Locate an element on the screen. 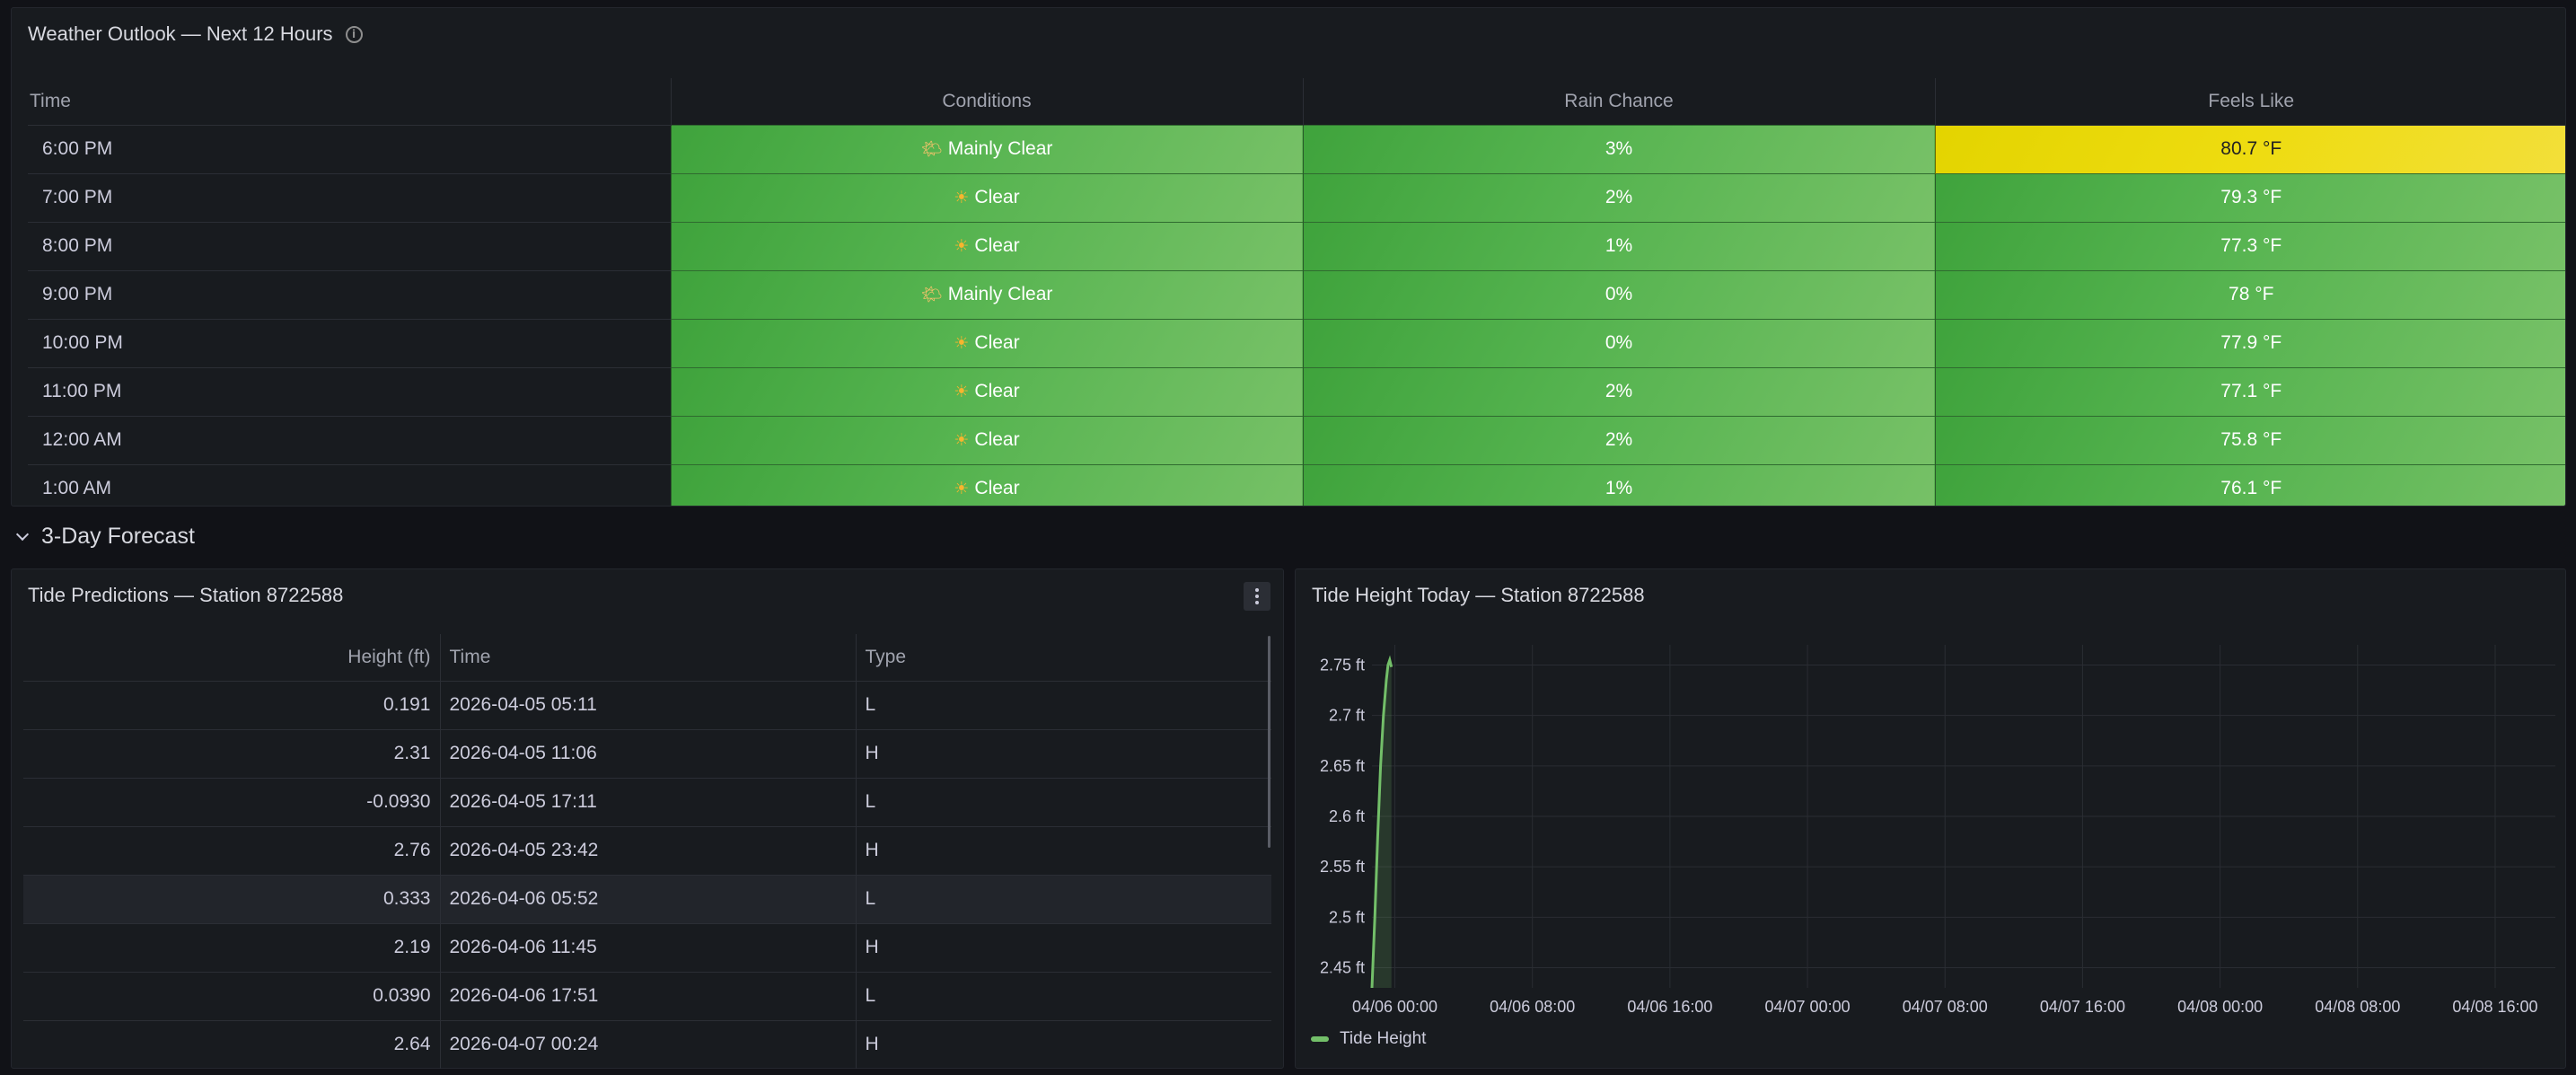 This screenshot has height=1075, width=2576. cell-feels-like: 79.3 °F is located at coordinates (2249, 197).